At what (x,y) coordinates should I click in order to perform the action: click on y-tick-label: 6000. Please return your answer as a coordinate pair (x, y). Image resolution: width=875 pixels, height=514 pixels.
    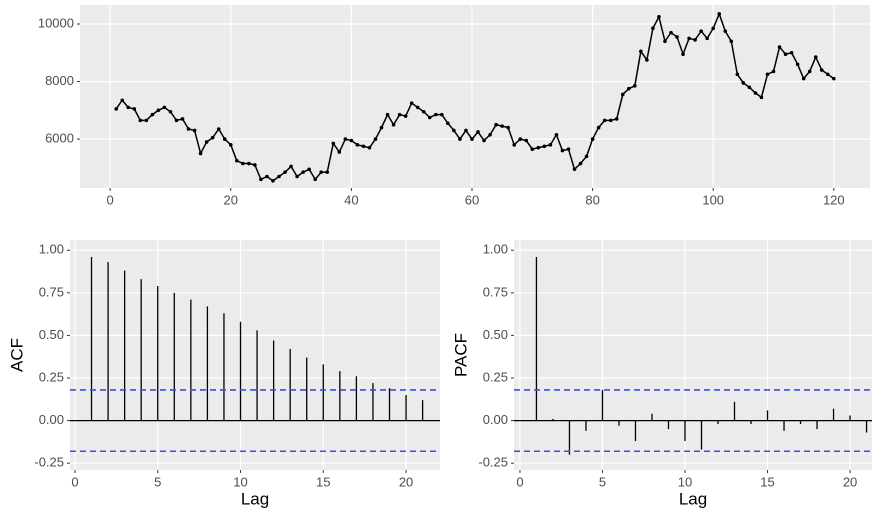
    Looking at the image, I should click on (59, 138).